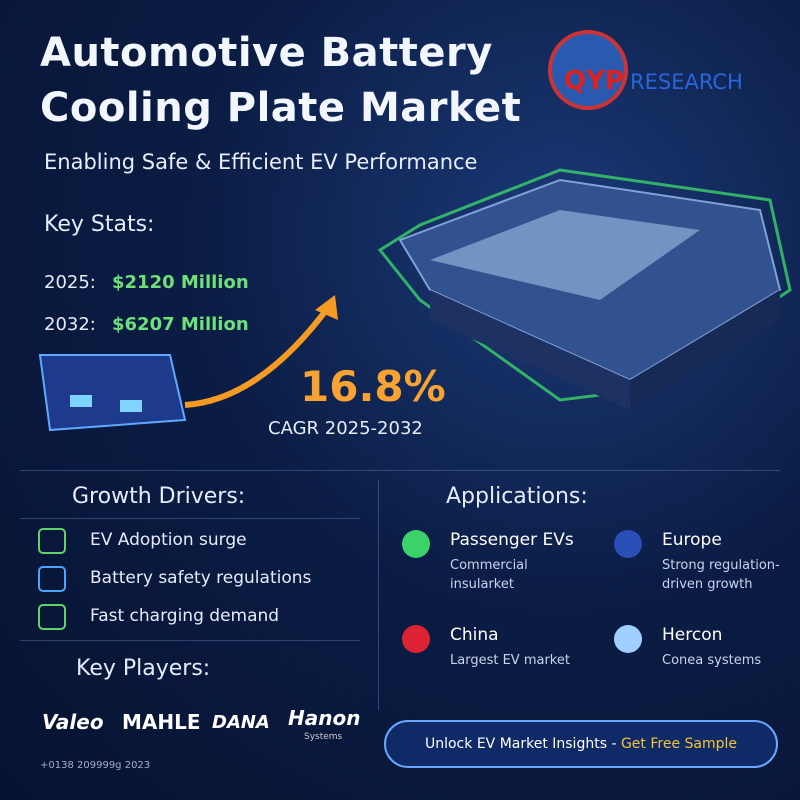 The width and height of the screenshot is (800, 800). I want to click on stat-value: $2120 Million, so click(180, 282).